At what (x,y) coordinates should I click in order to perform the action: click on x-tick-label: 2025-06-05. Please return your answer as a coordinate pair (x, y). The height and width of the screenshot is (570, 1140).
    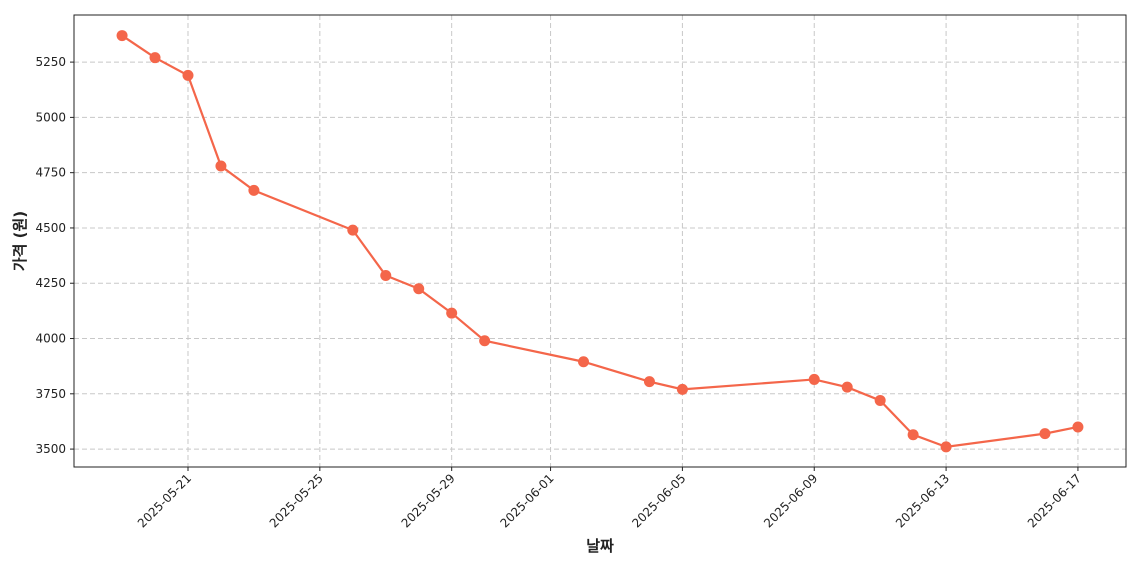
    Looking at the image, I should click on (658, 500).